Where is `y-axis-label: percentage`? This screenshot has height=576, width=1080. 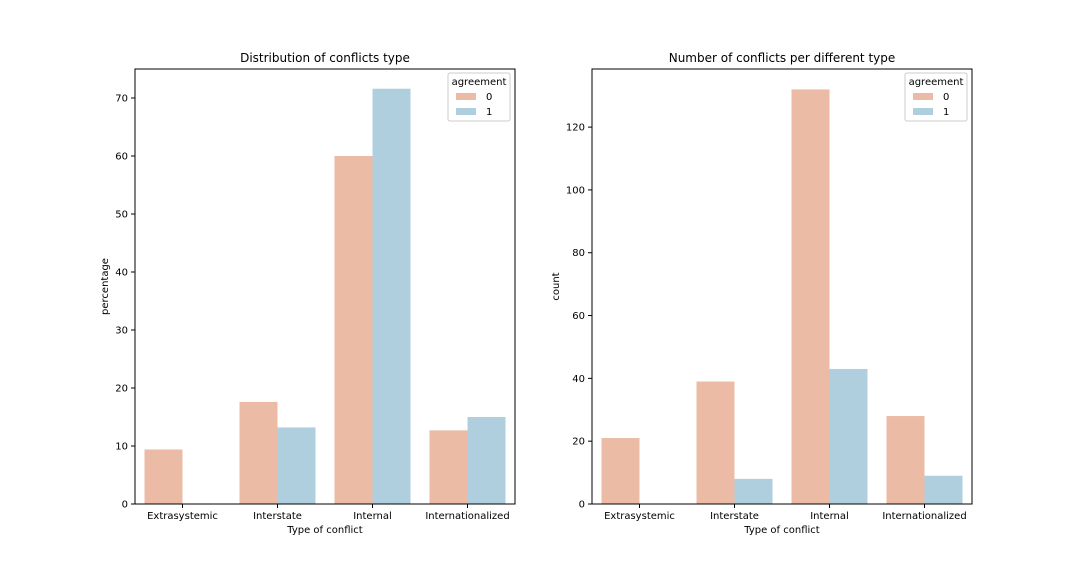 y-axis-label: percentage is located at coordinates (105, 286).